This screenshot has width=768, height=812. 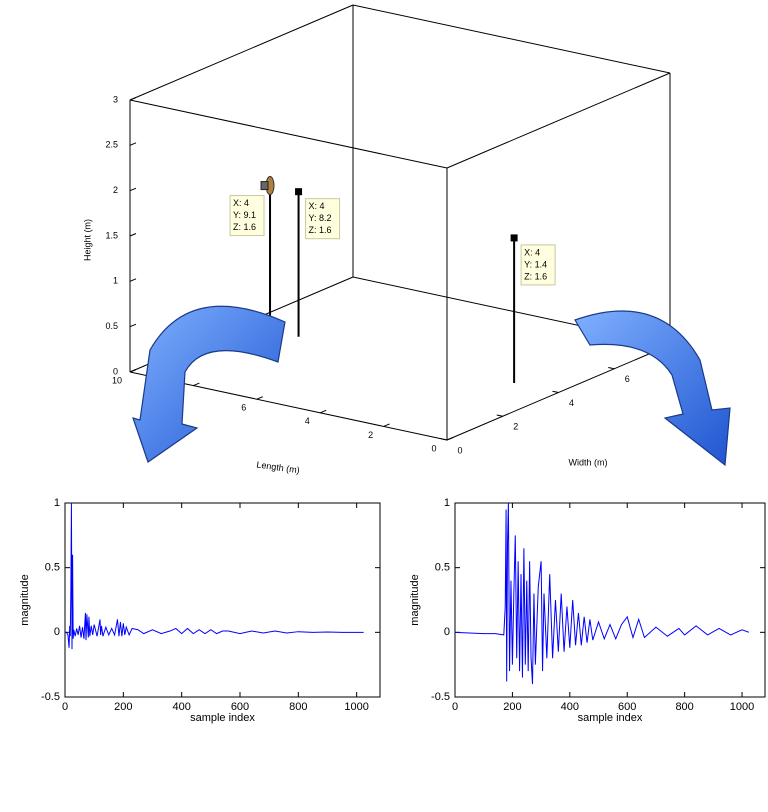 What do you see at coordinates (515, 427) in the screenshot?
I see `width-tick-label: 2` at bounding box center [515, 427].